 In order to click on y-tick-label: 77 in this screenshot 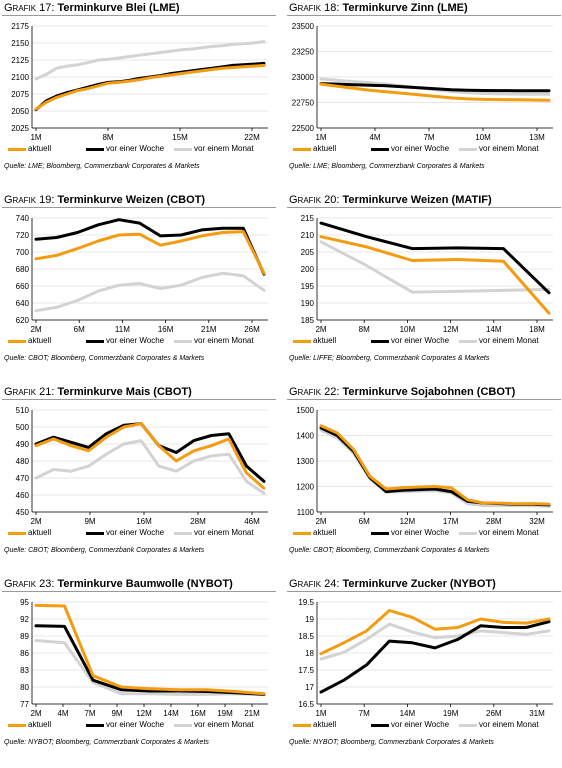, I will do `click(24, 704)`.